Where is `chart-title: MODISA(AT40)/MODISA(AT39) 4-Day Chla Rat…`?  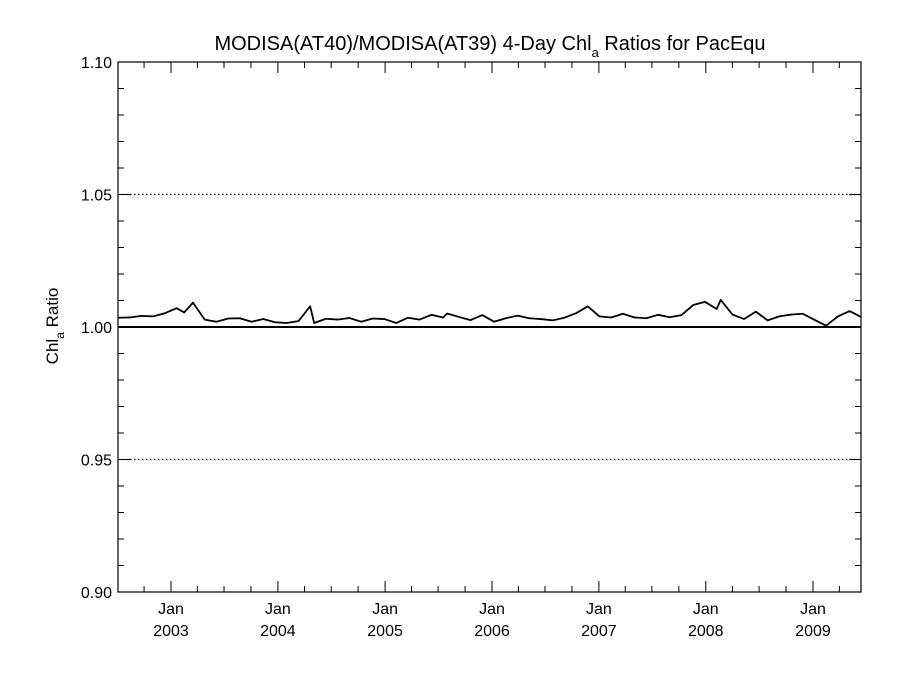
chart-title: MODISA(AT40)/MODISA(AT39) 4-Day Chla Rat… is located at coordinates (489, 46).